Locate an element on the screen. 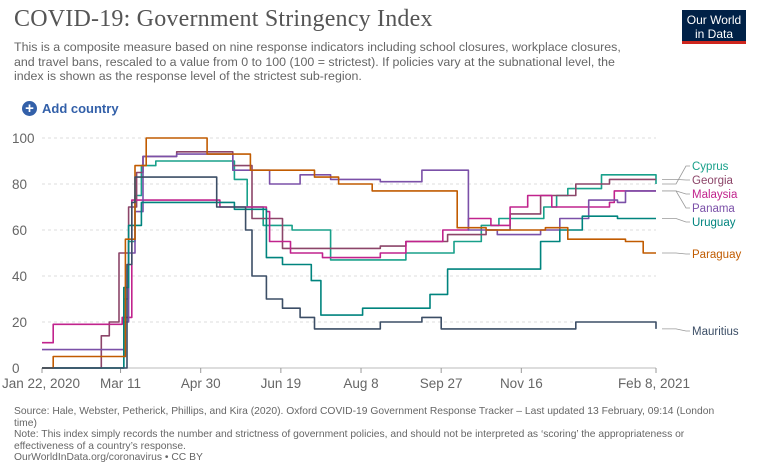 Image resolution: width=758 pixels, height=469 pixels. legend-label-uruguay: Uruguay is located at coordinates (714, 223).